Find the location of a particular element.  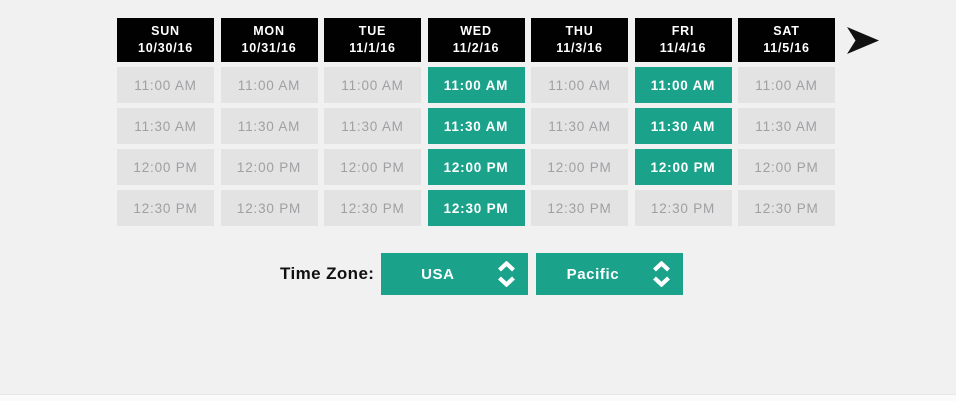

timezone-row: Time Zone: USA Pacific is located at coordinates (485, 274).